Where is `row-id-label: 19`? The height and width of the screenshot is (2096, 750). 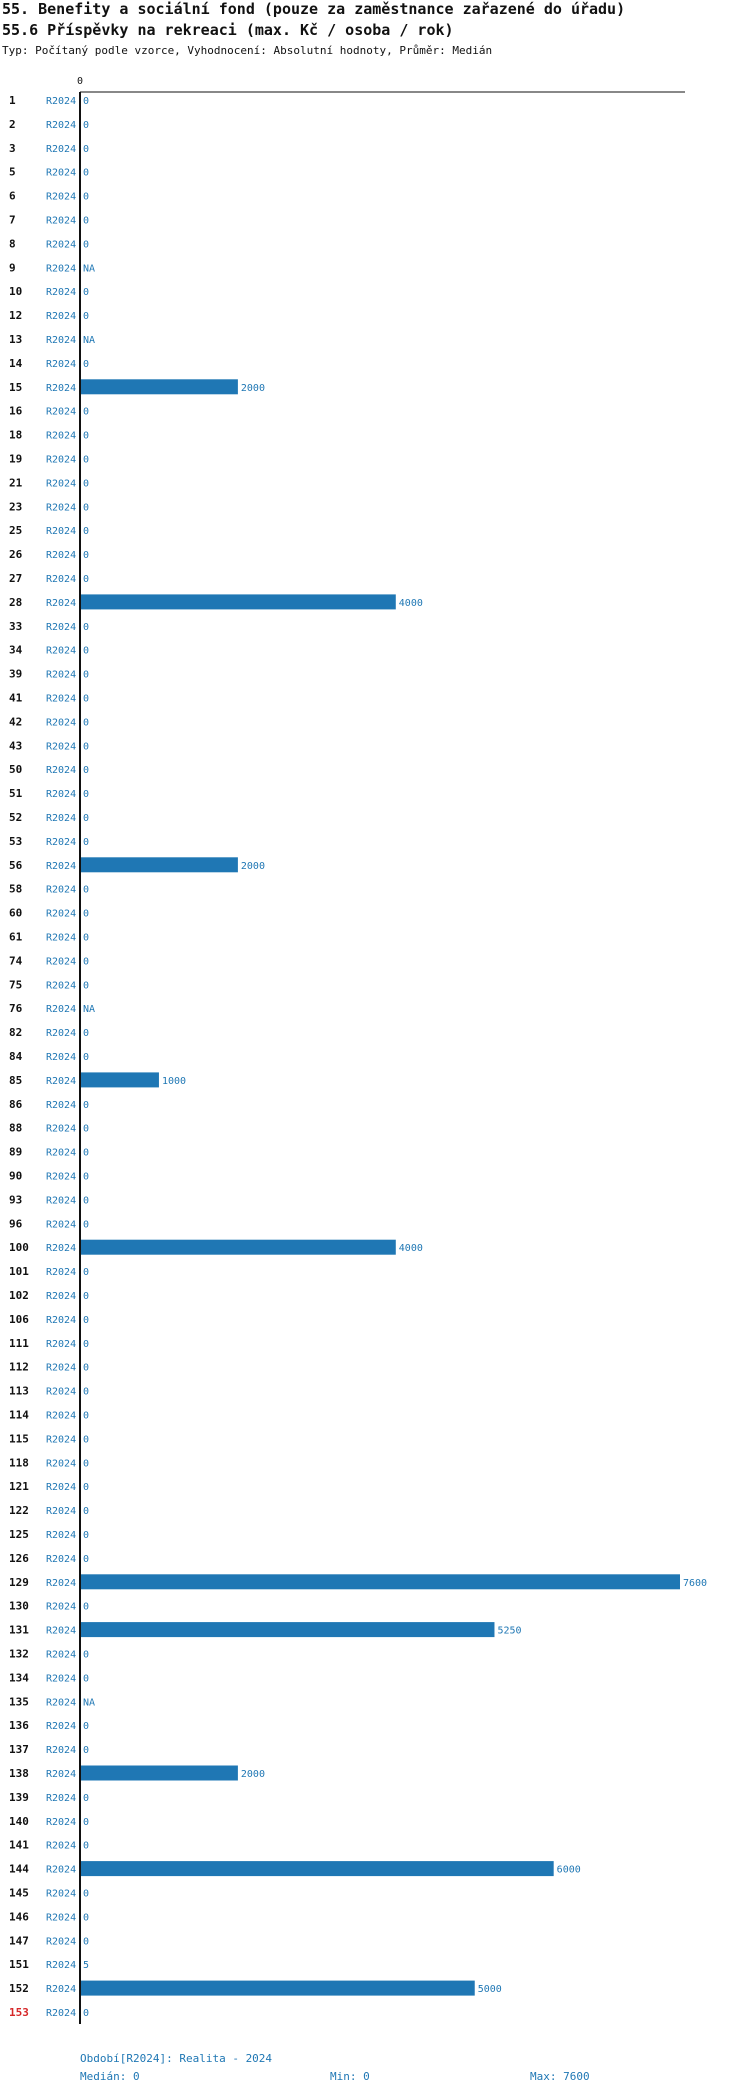
row-id-label: 19 is located at coordinates (15, 459).